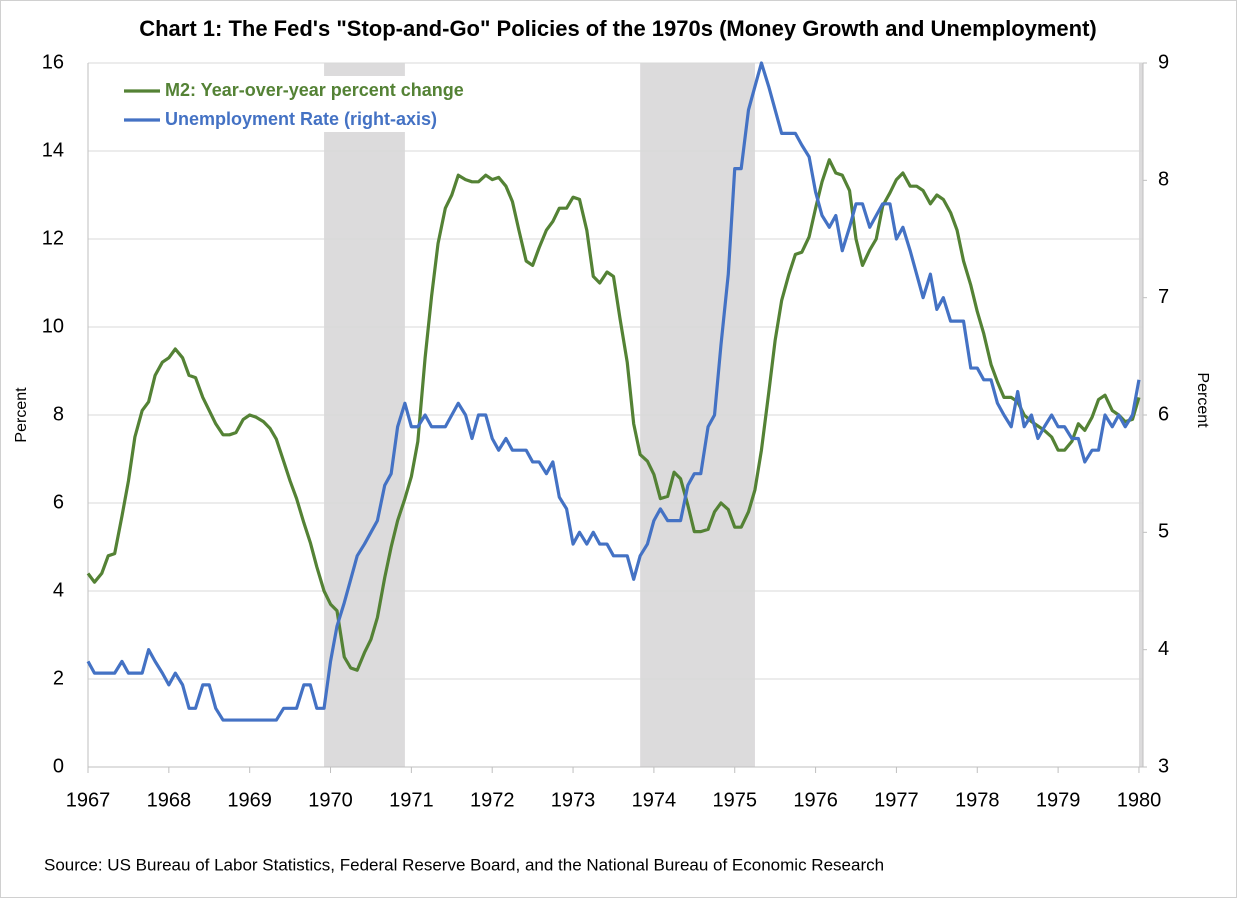  I want to click on x-tick-label: 1971, so click(411, 800).